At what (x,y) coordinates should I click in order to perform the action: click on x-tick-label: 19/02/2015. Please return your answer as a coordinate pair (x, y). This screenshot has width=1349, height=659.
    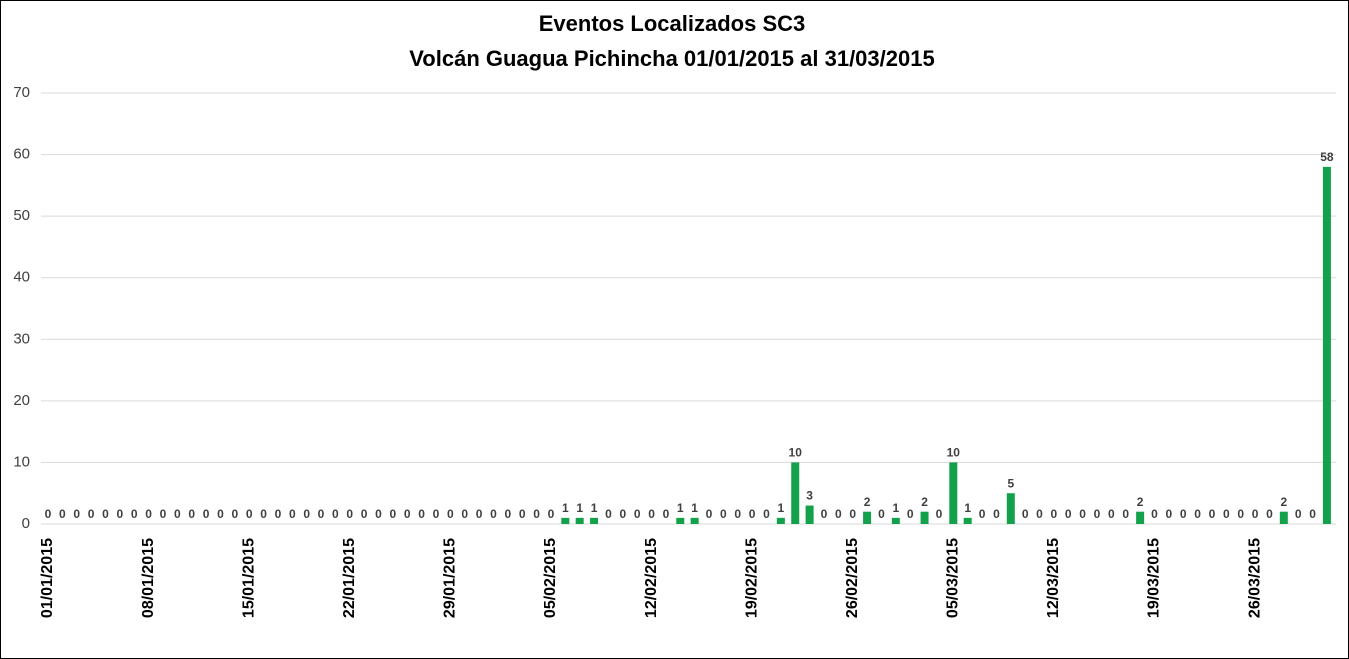
    Looking at the image, I should click on (751, 578).